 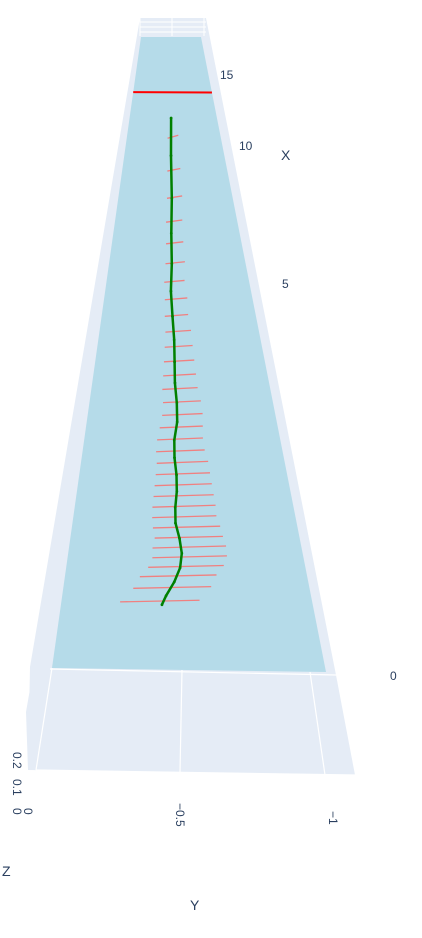 I want to click on z-tick-0: 0, so click(x=17, y=811).